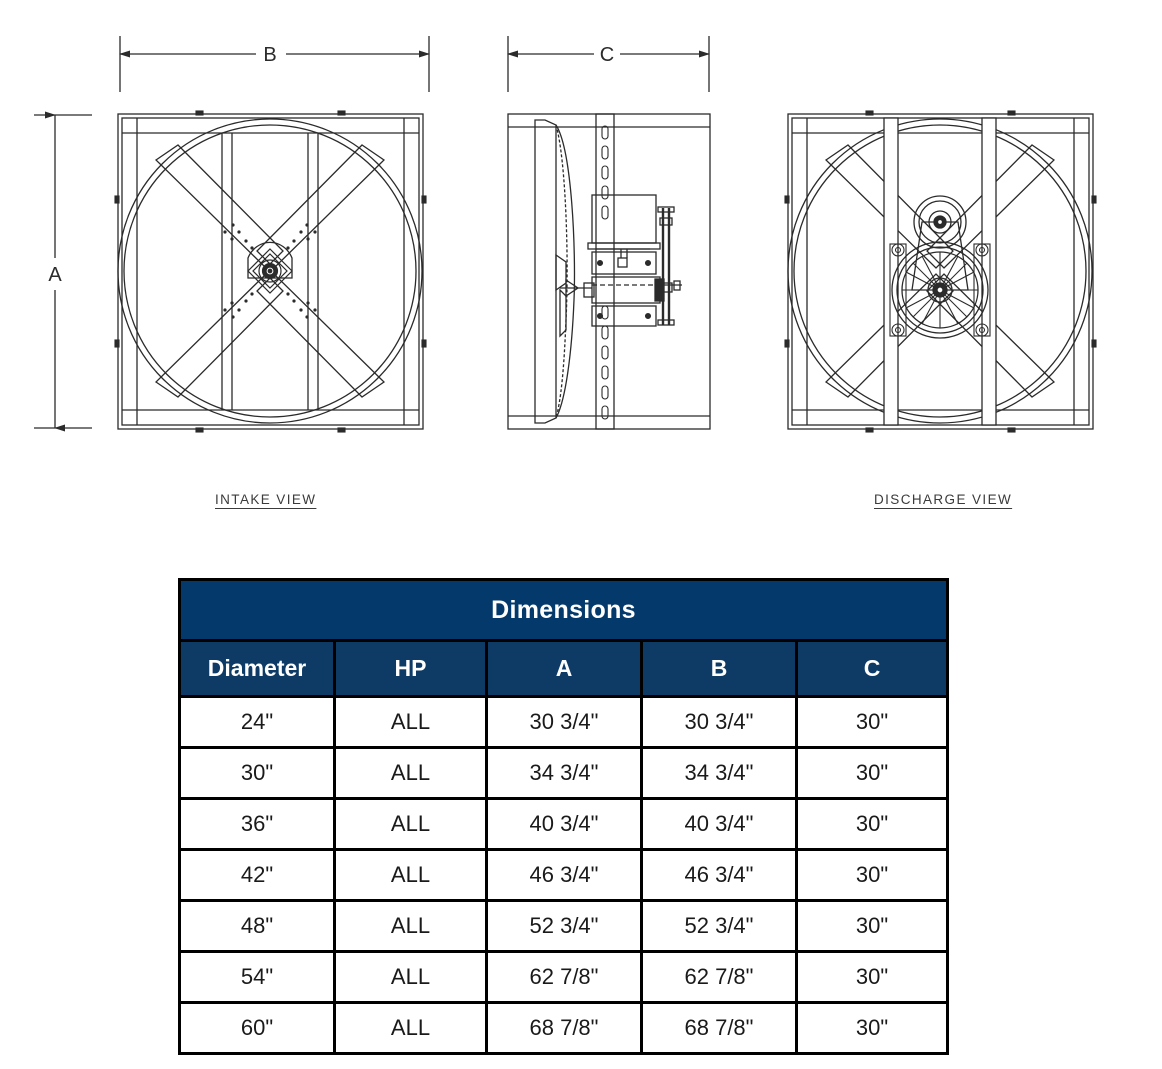 The image size is (1162, 1069). I want to click on cell-a: 40 3/4", so click(564, 824).